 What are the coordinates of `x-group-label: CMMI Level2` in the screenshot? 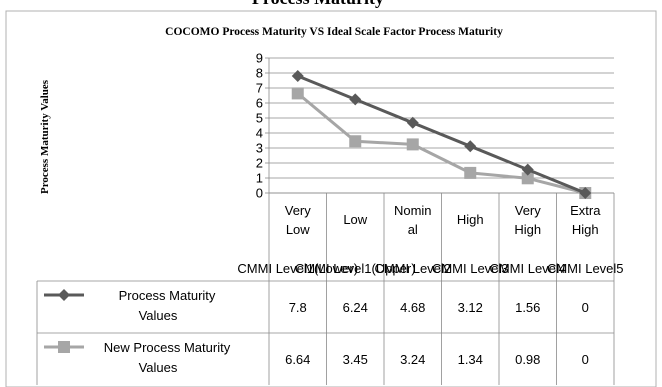 It's located at (412, 268).